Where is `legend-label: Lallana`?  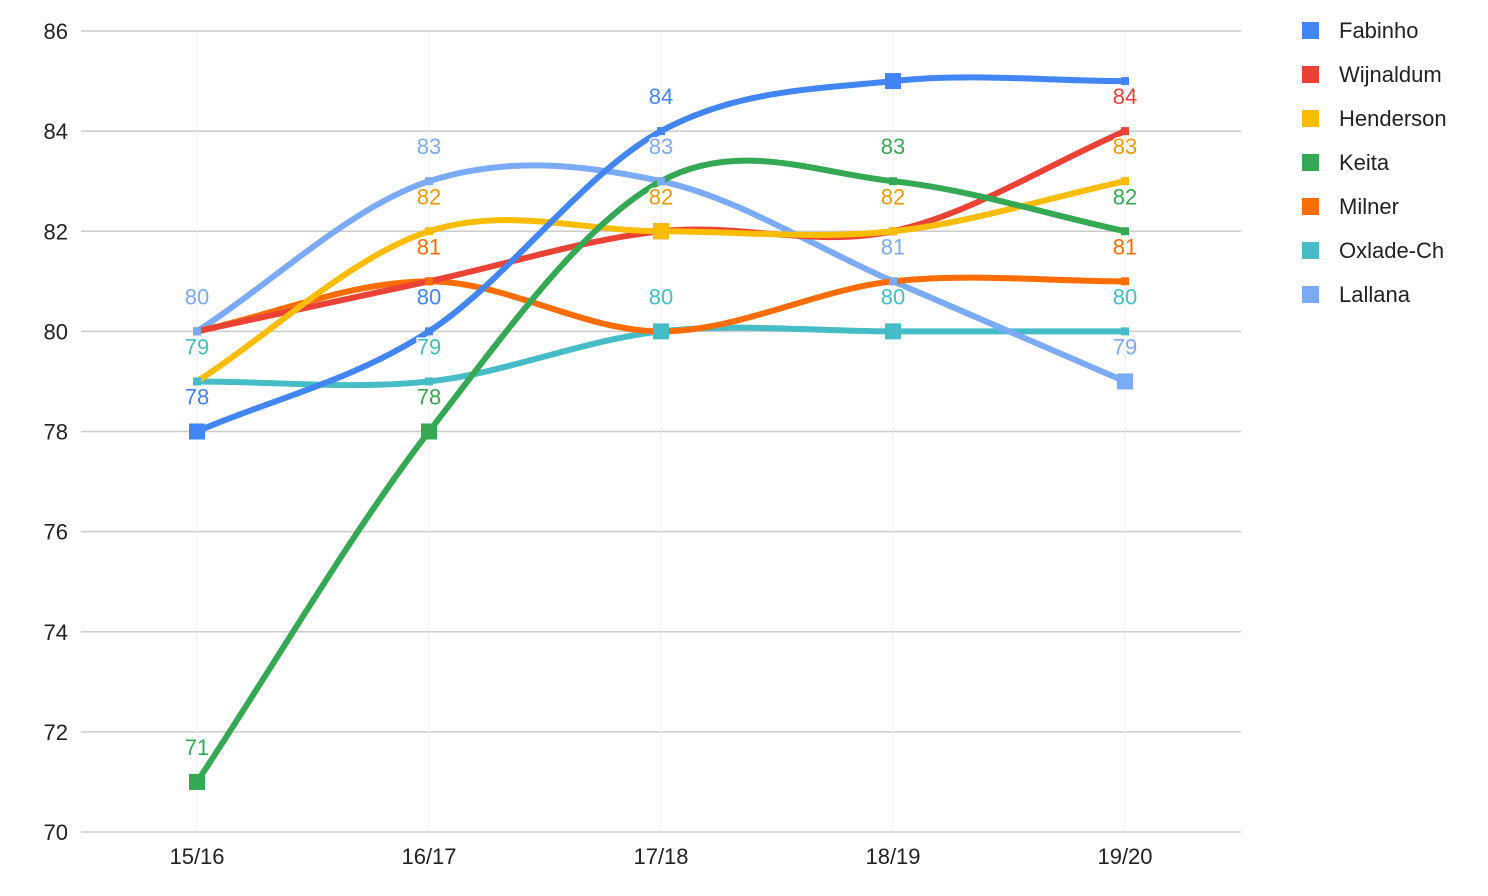 legend-label: Lallana is located at coordinates (1375, 294).